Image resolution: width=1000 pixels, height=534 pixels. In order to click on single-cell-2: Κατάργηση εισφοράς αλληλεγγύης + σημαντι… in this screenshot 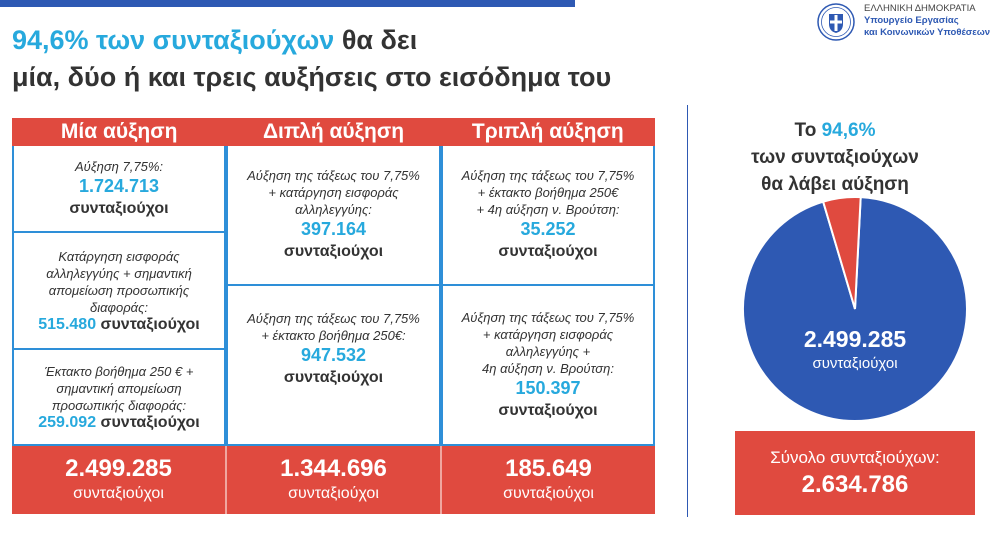, I will do `click(119, 291)`.